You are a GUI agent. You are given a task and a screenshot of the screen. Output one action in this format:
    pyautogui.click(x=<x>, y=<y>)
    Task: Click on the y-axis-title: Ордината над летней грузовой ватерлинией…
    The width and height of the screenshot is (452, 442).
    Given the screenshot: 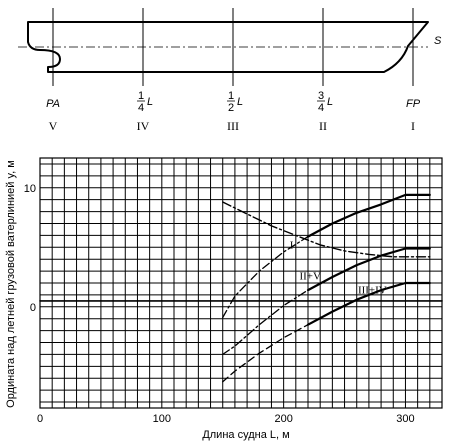 What is the action you would take?
    pyautogui.click(x=11, y=284)
    